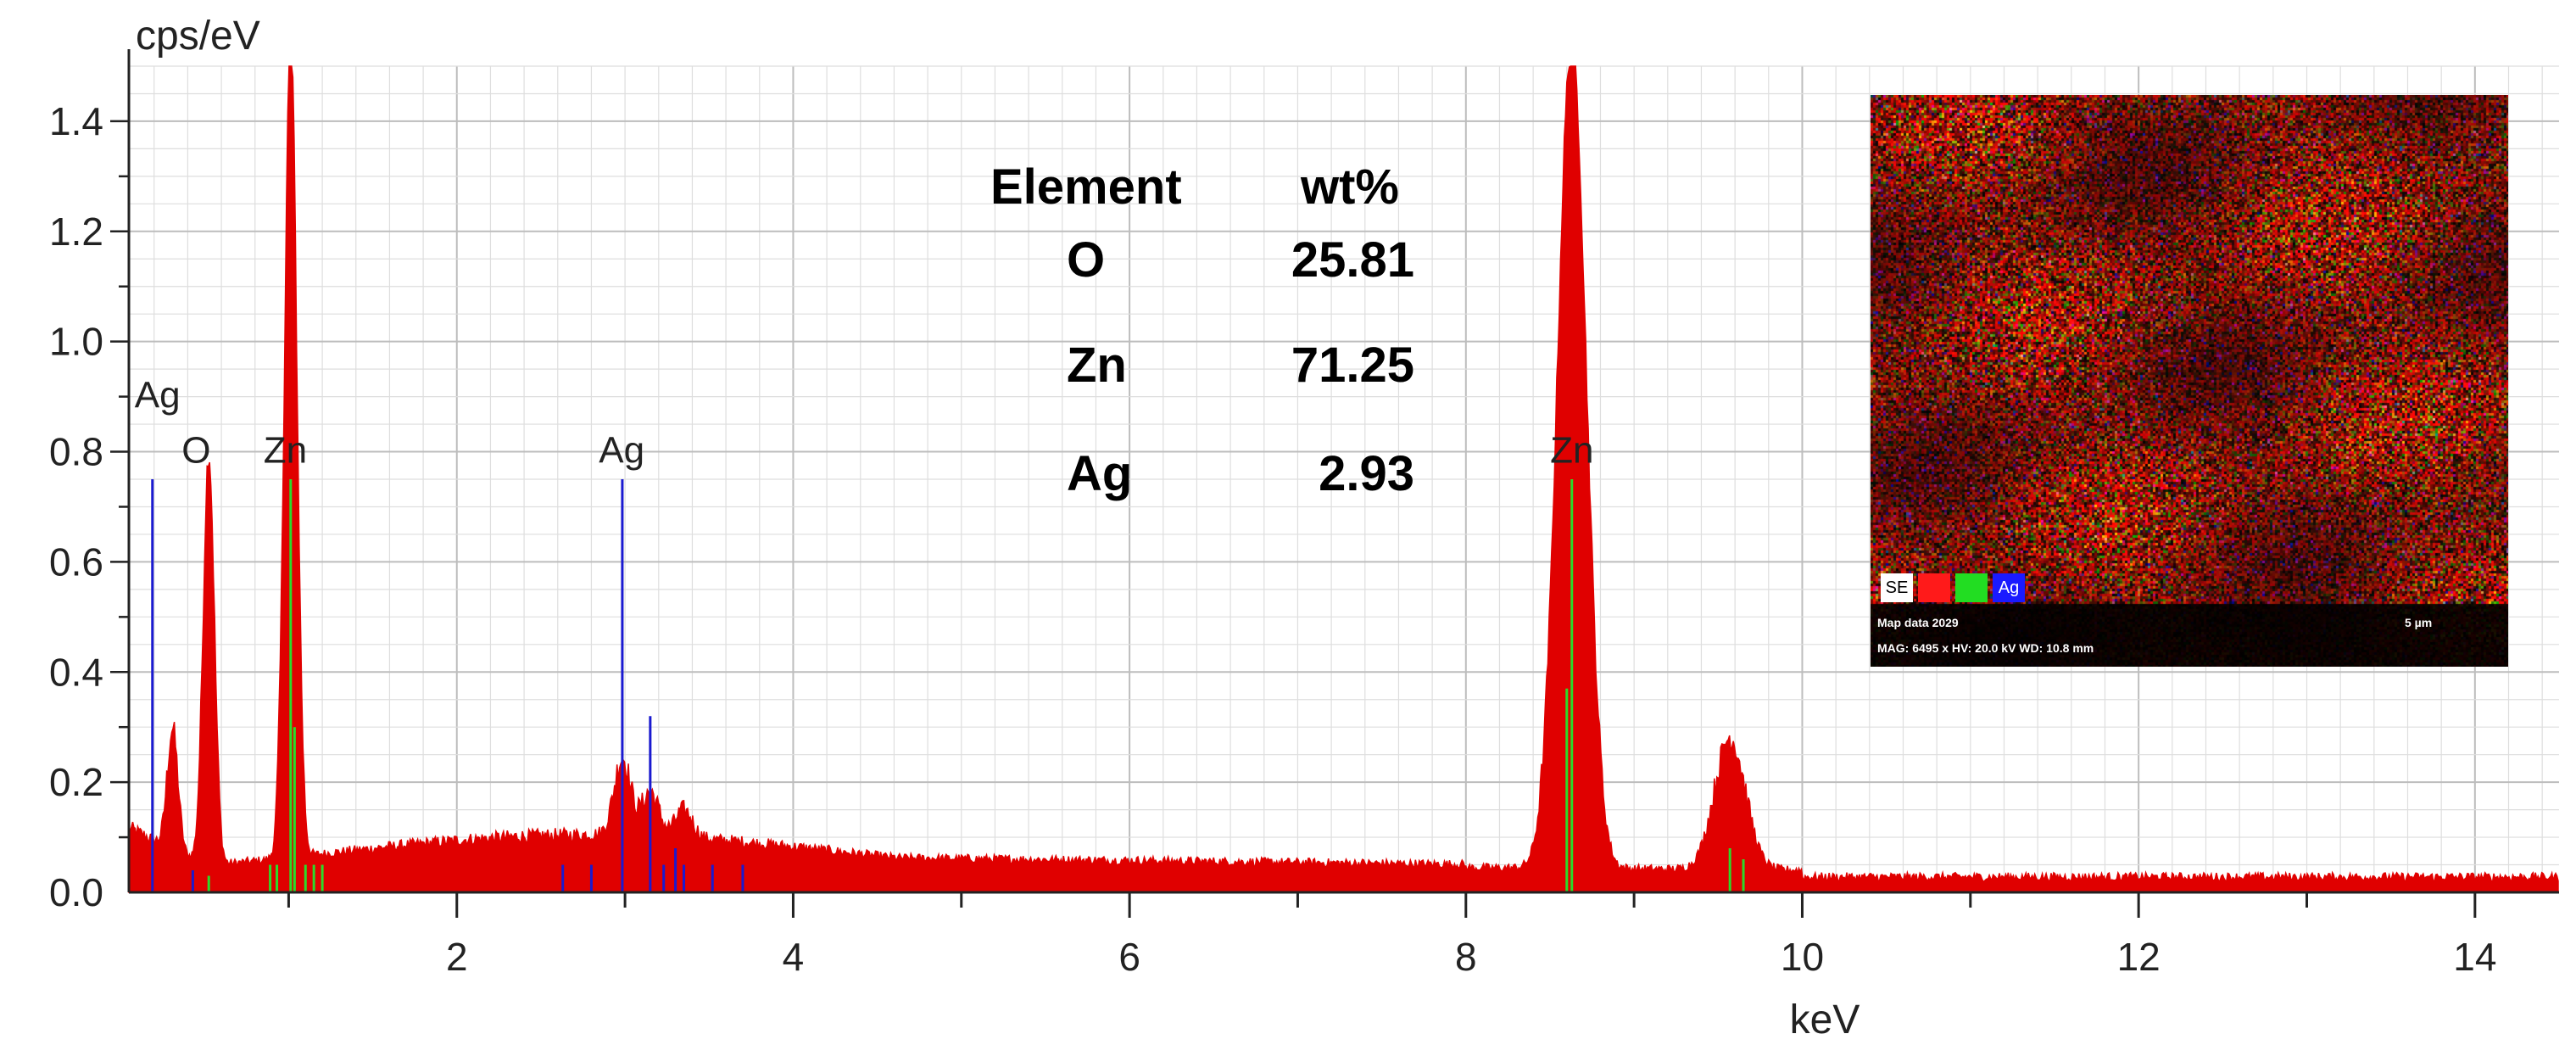  I want to click on table-header-element: Element, so click(1086, 187).